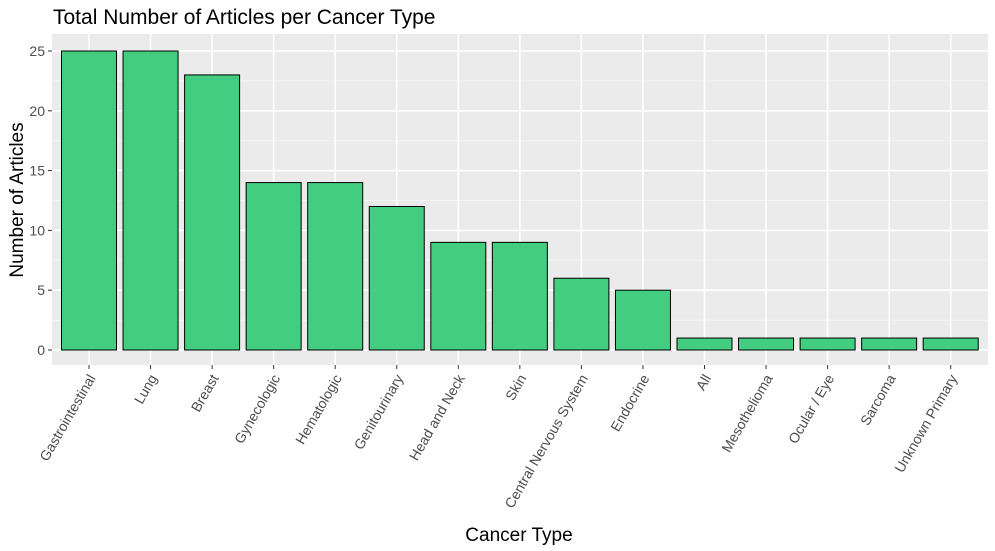 This screenshot has height=551, width=995. Describe the element at coordinates (17, 199) in the screenshot. I see `y-axis-title: Number of Articles` at that location.